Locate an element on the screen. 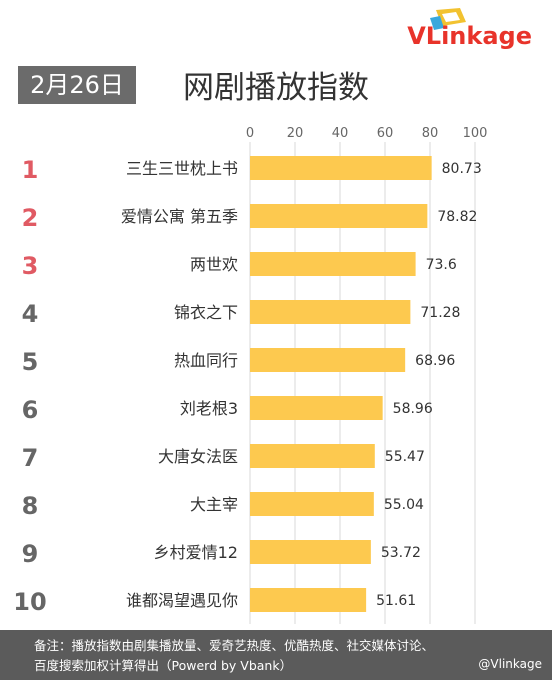 This screenshot has height=680, width=552. category-label: 热血同行 is located at coordinates (206, 360).